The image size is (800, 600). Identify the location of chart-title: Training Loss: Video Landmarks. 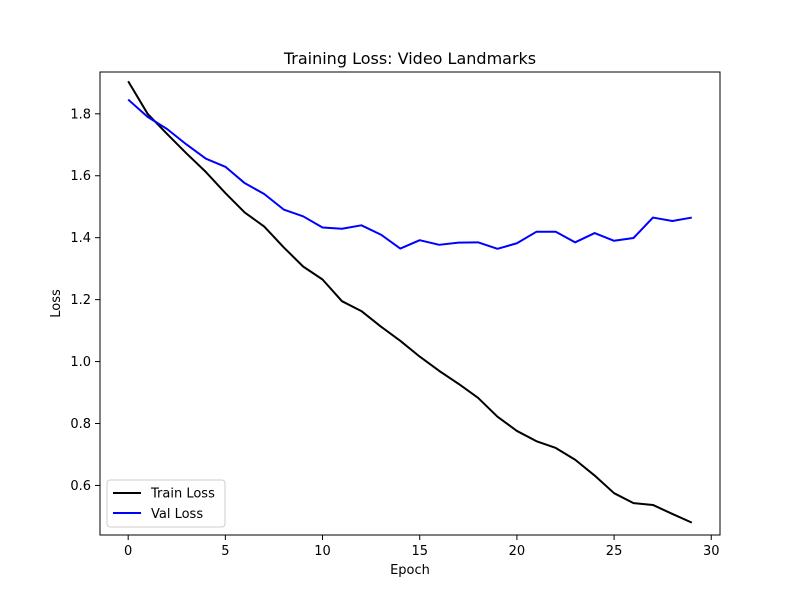
(409, 58).